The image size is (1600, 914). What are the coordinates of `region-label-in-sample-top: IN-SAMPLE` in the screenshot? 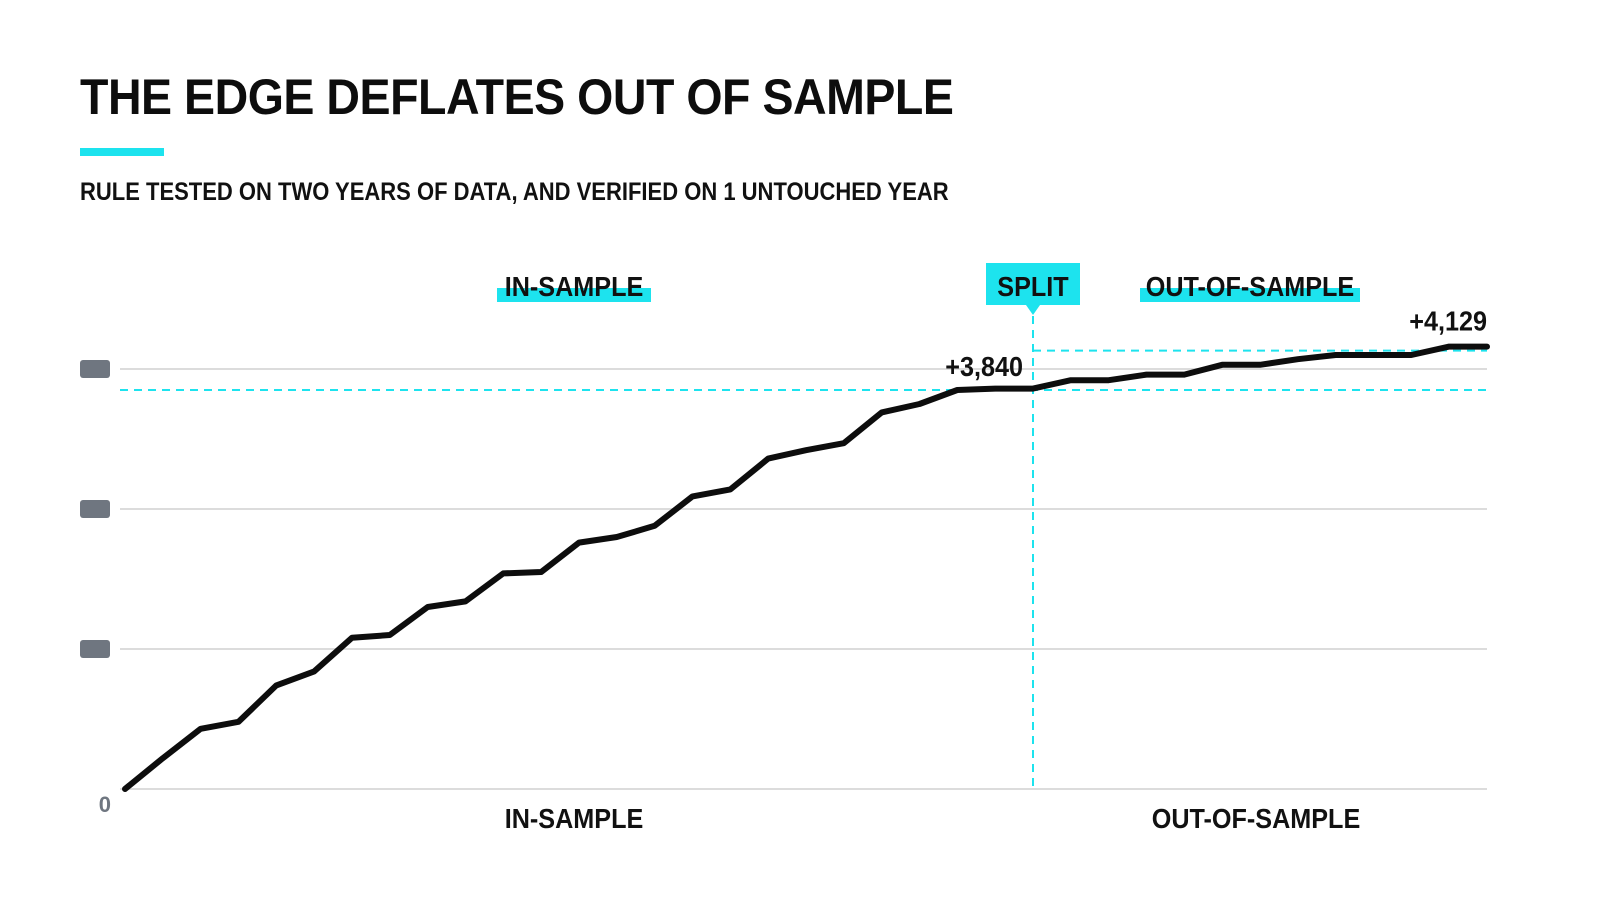 It's located at (574, 287).